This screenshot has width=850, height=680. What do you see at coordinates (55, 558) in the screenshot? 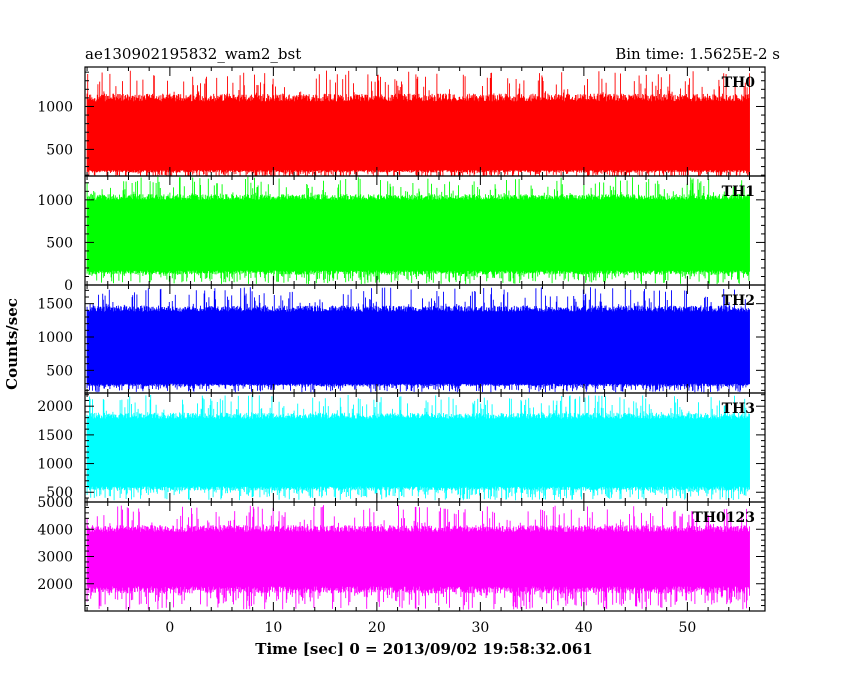
I see `y-tick-label: 3000` at bounding box center [55, 558].